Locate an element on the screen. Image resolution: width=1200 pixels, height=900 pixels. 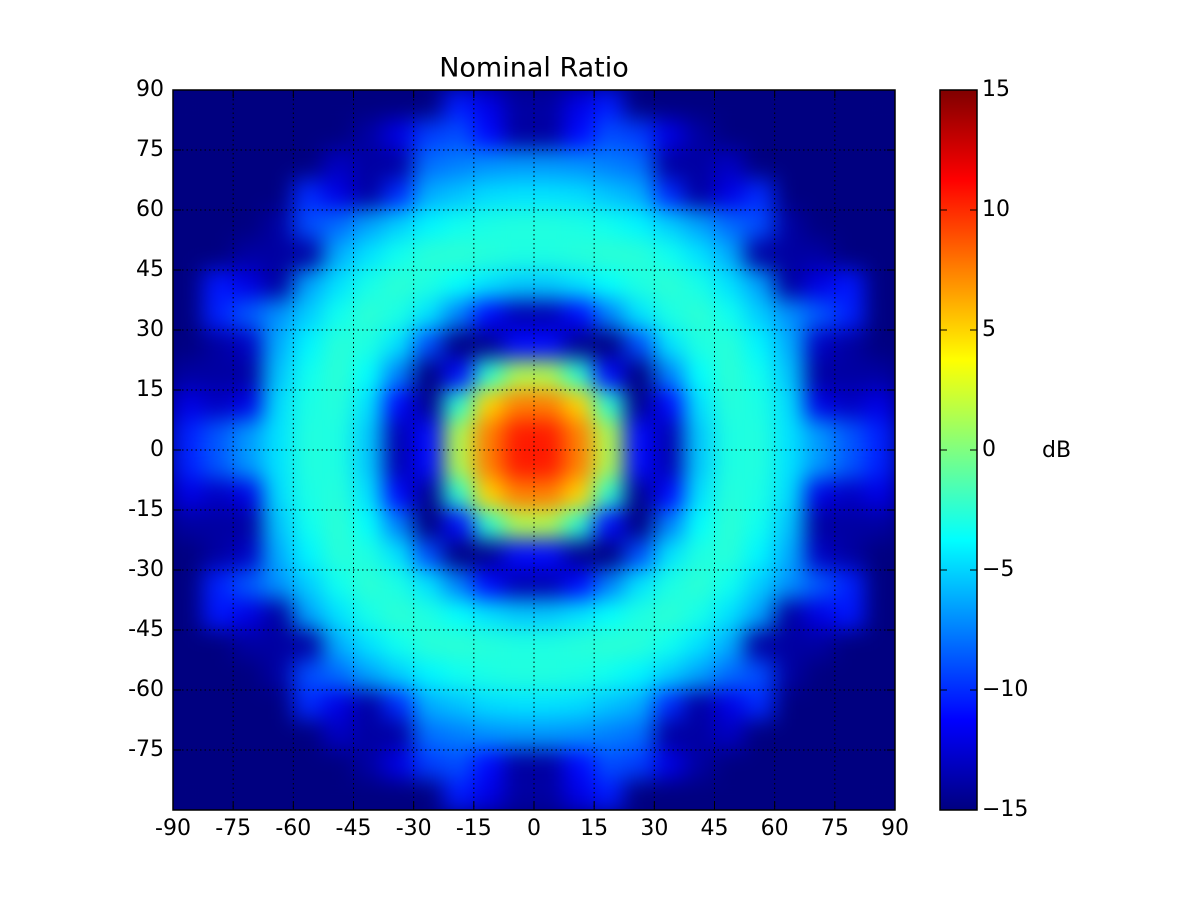
x-tick-label: 90 is located at coordinates (895, 828).